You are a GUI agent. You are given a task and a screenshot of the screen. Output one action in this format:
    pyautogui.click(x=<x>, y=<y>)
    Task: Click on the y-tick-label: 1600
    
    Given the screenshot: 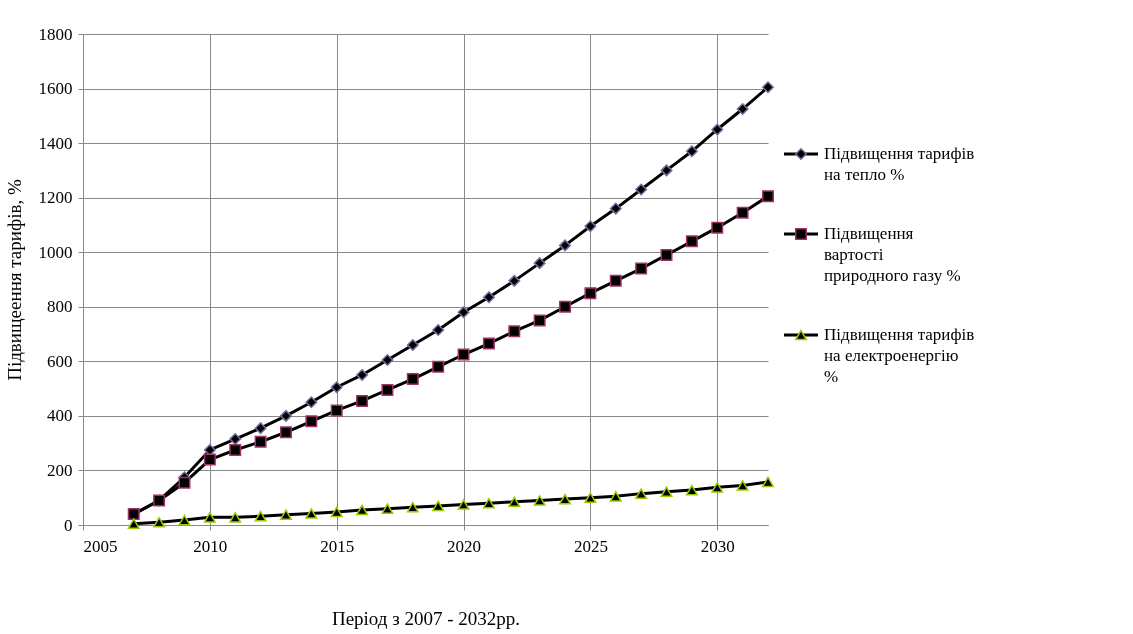 What is the action you would take?
    pyautogui.click(x=55, y=89)
    